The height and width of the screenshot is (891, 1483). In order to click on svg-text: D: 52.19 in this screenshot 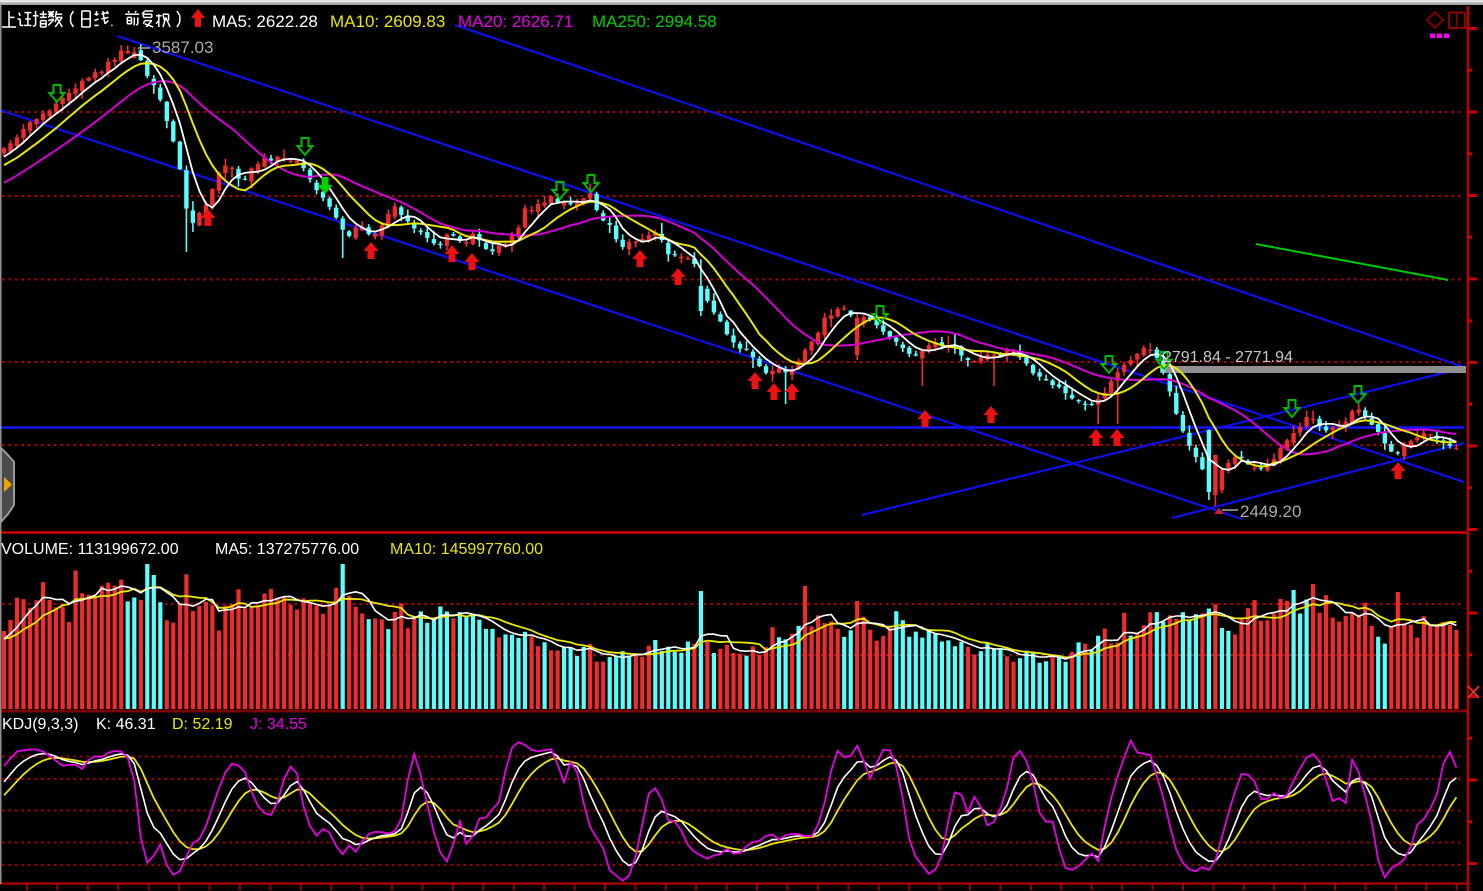, I will do `click(202, 724)`.